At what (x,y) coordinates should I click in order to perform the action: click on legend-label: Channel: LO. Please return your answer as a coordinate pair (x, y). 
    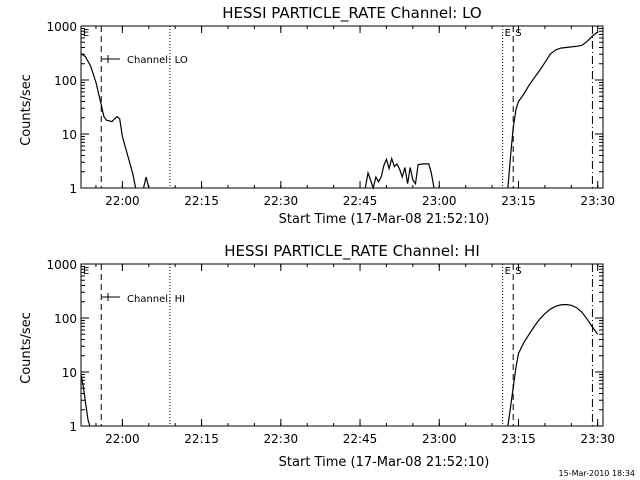
    Looking at the image, I should click on (157, 60).